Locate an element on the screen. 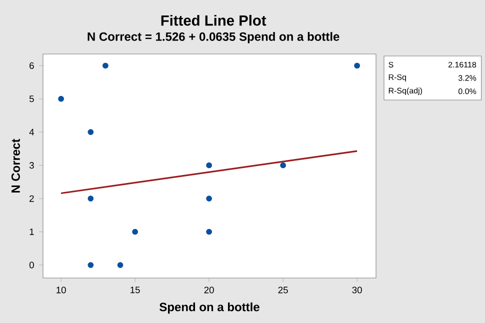 The image size is (485, 323). y-tick-label: 5 is located at coordinates (31, 99).